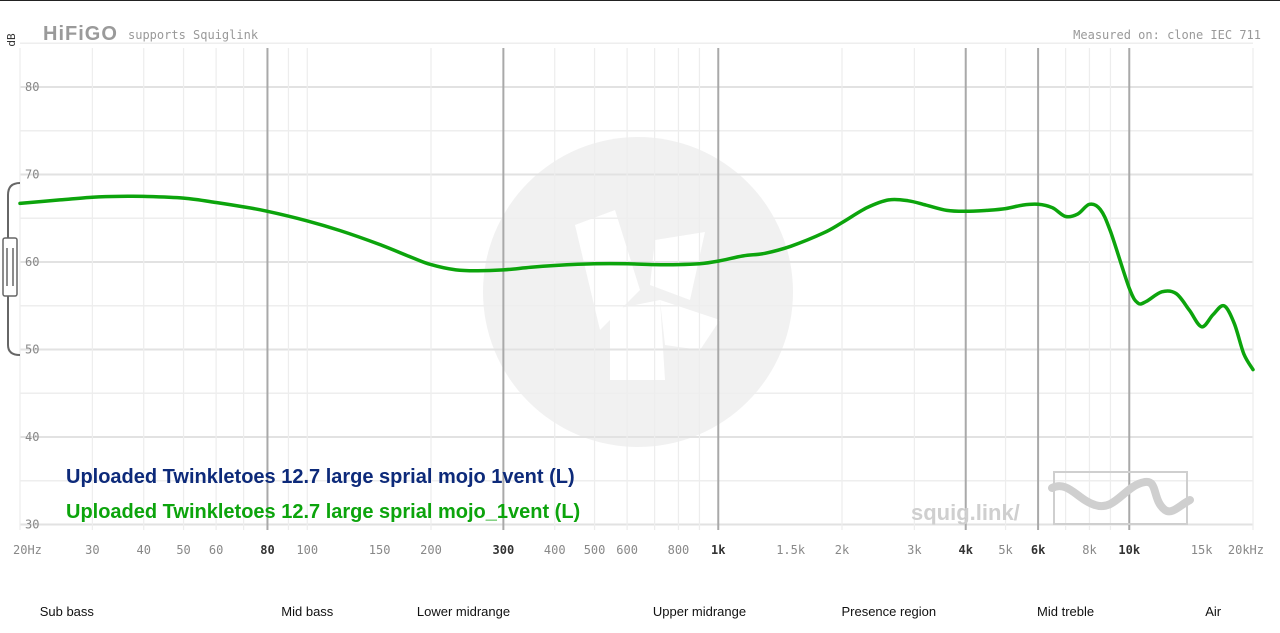  What do you see at coordinates (431, 550) in the screenshot?
I see `x-tick-label-200: 200` at bounding box center [431, 550].